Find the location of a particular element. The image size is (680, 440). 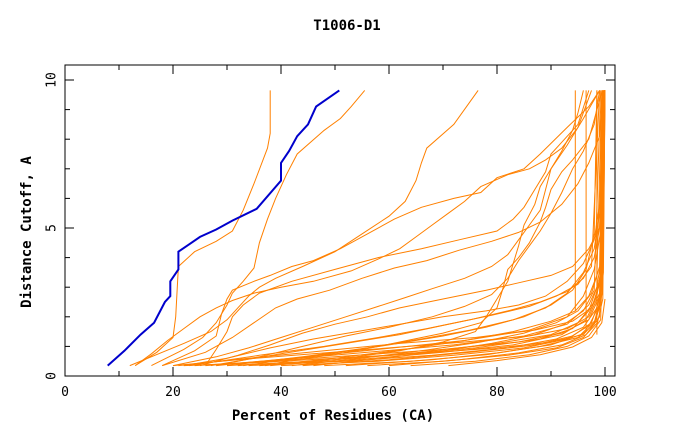

x-tick-label: 80 is located at coordinates (497, 392).